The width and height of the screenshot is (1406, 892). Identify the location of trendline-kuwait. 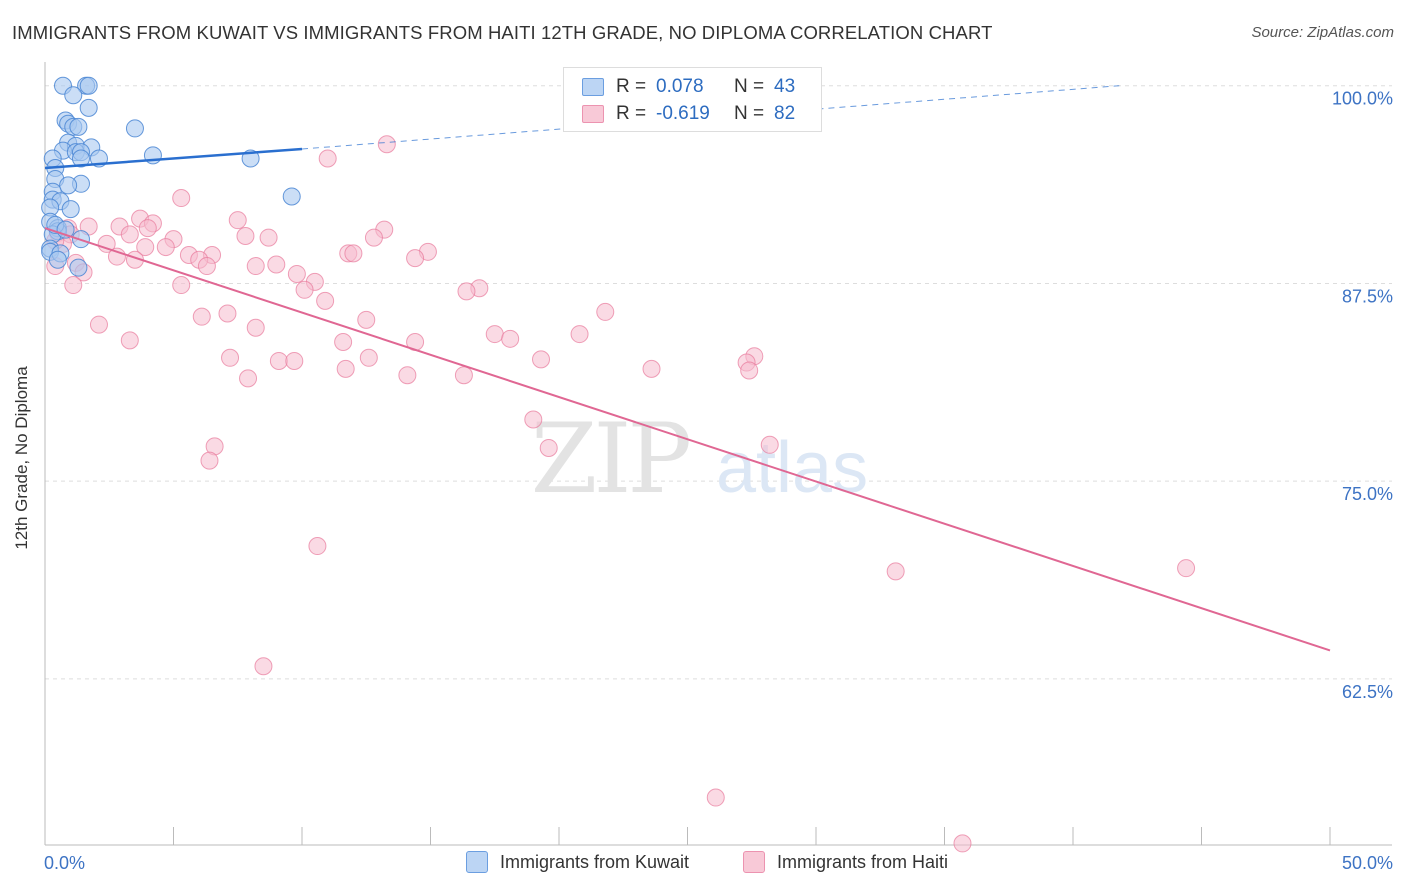
(173, 158).